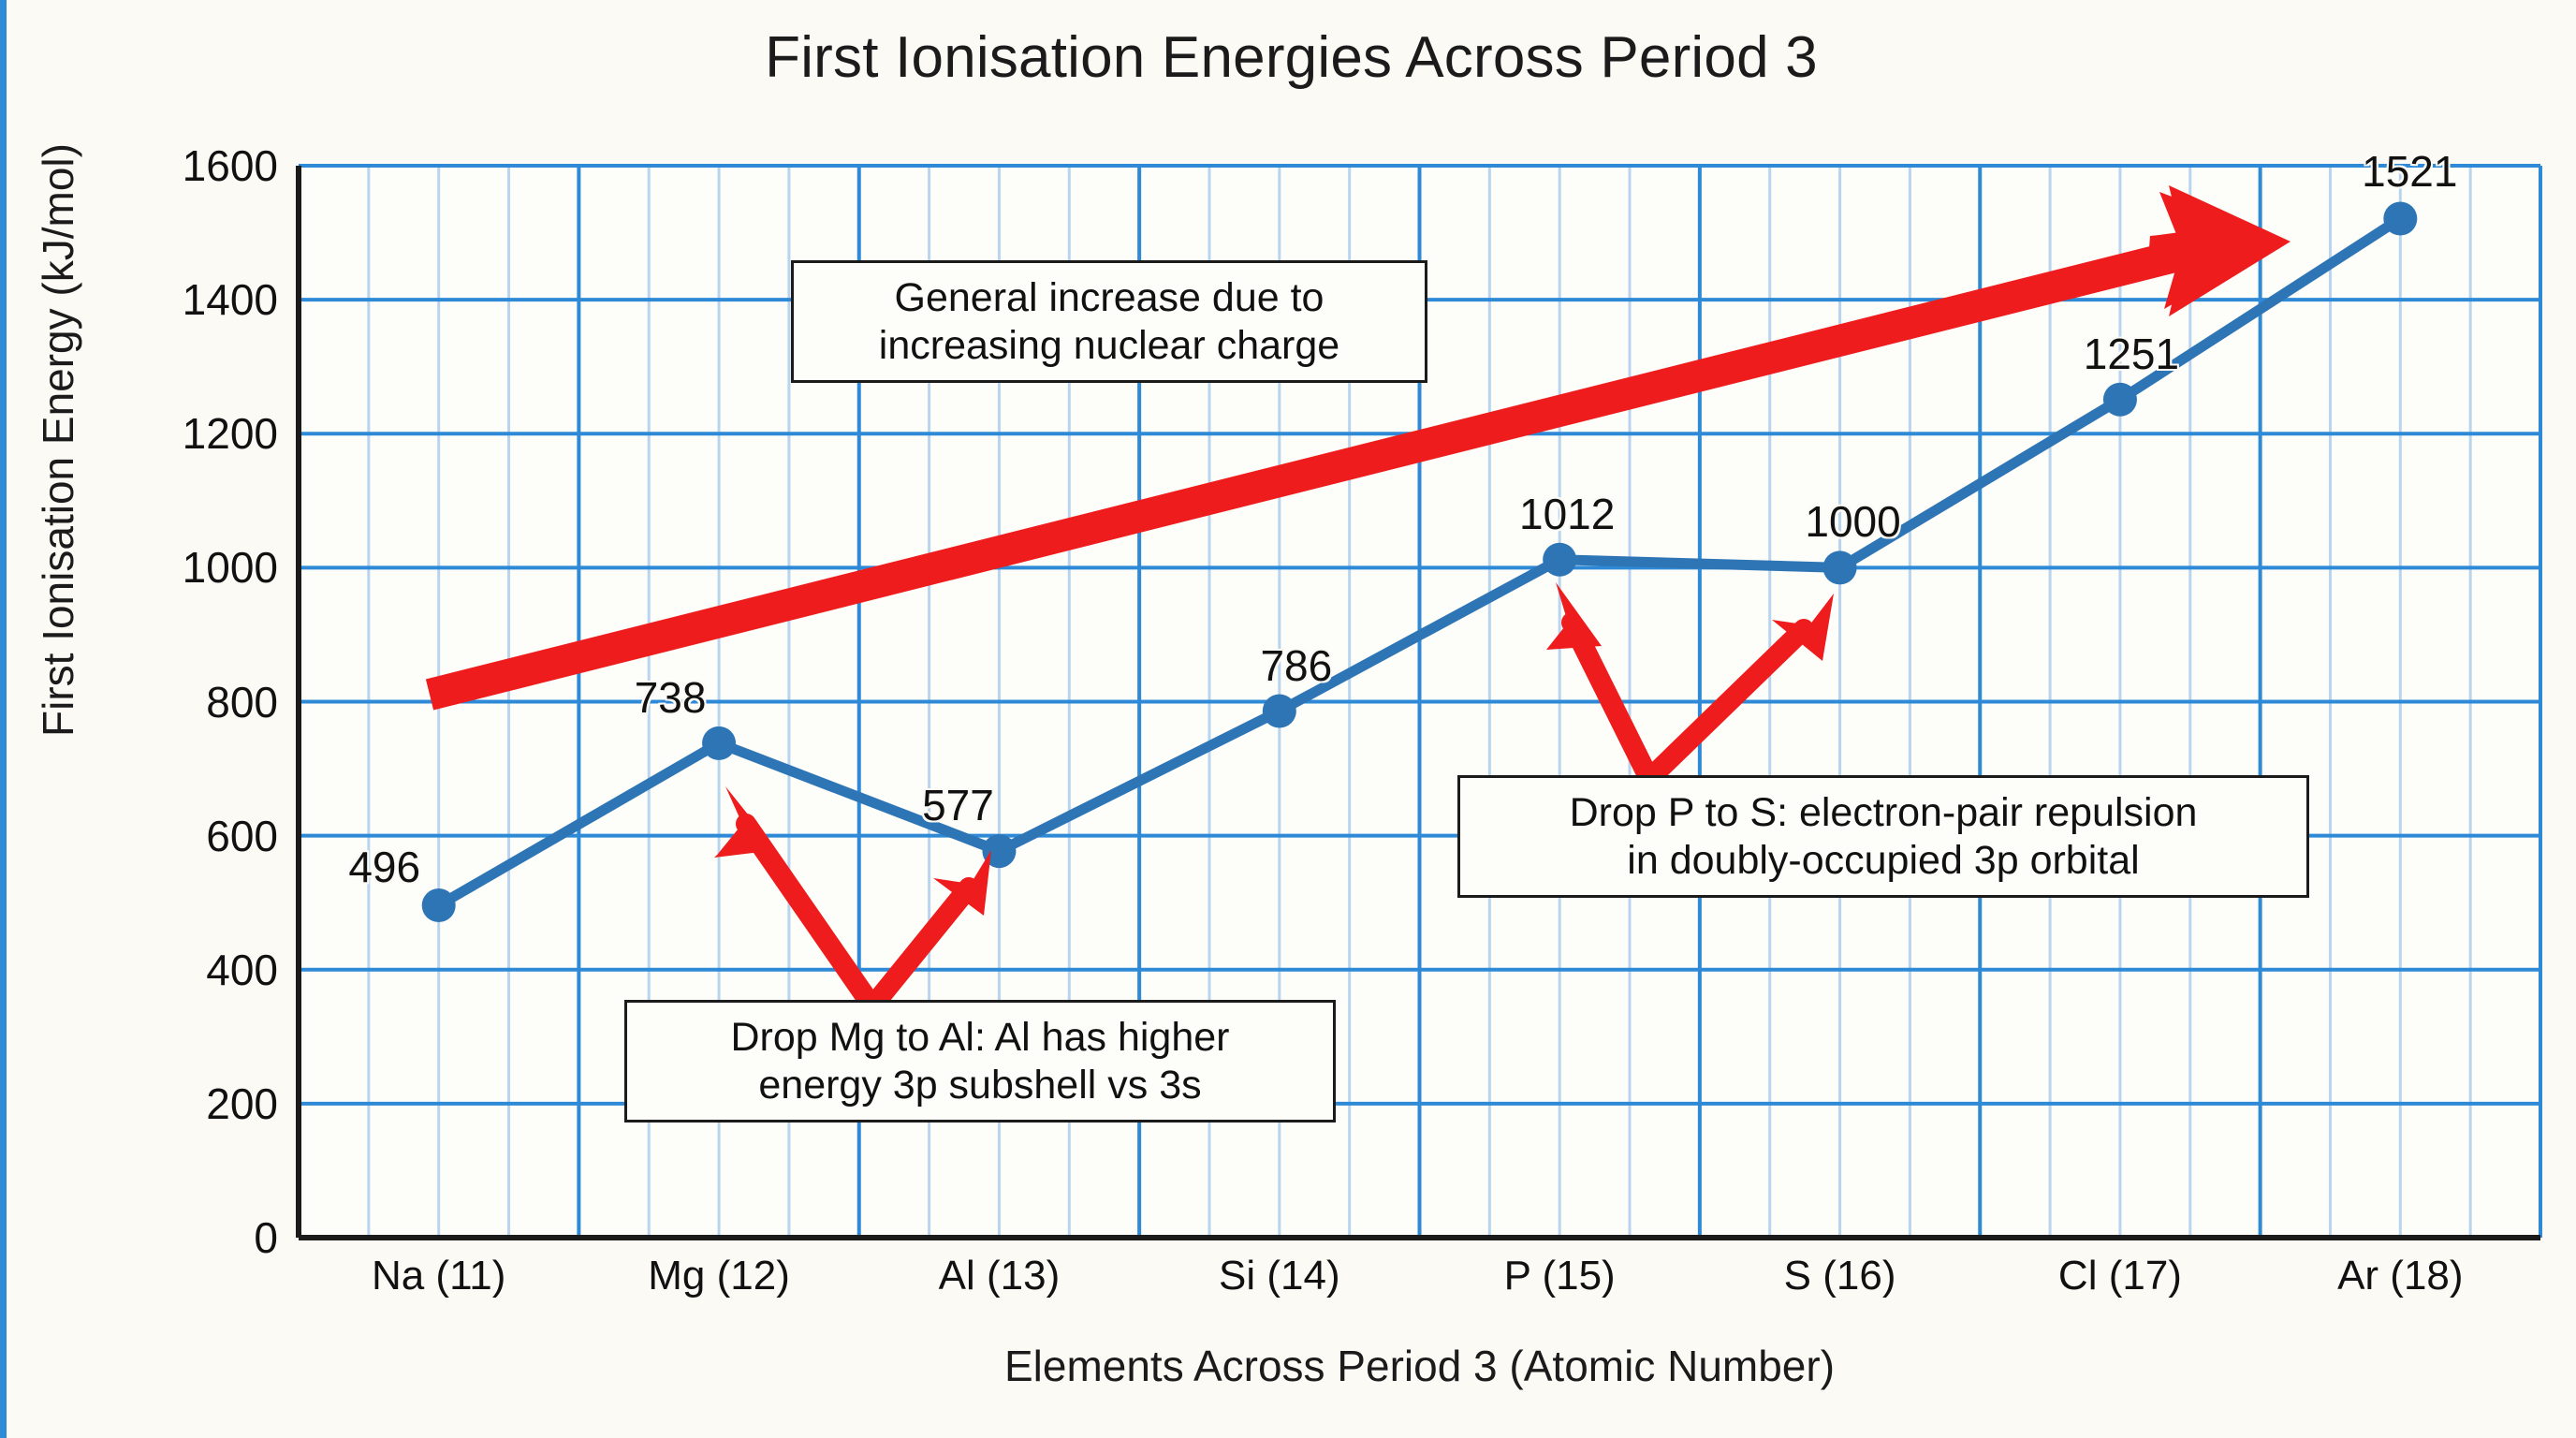 The width and height of the screenshot is (2576, 1438). Describe the element at coordinates (2119, 1276) in the screenshot. I see `x-tick-label: Cl (17)` at that location.